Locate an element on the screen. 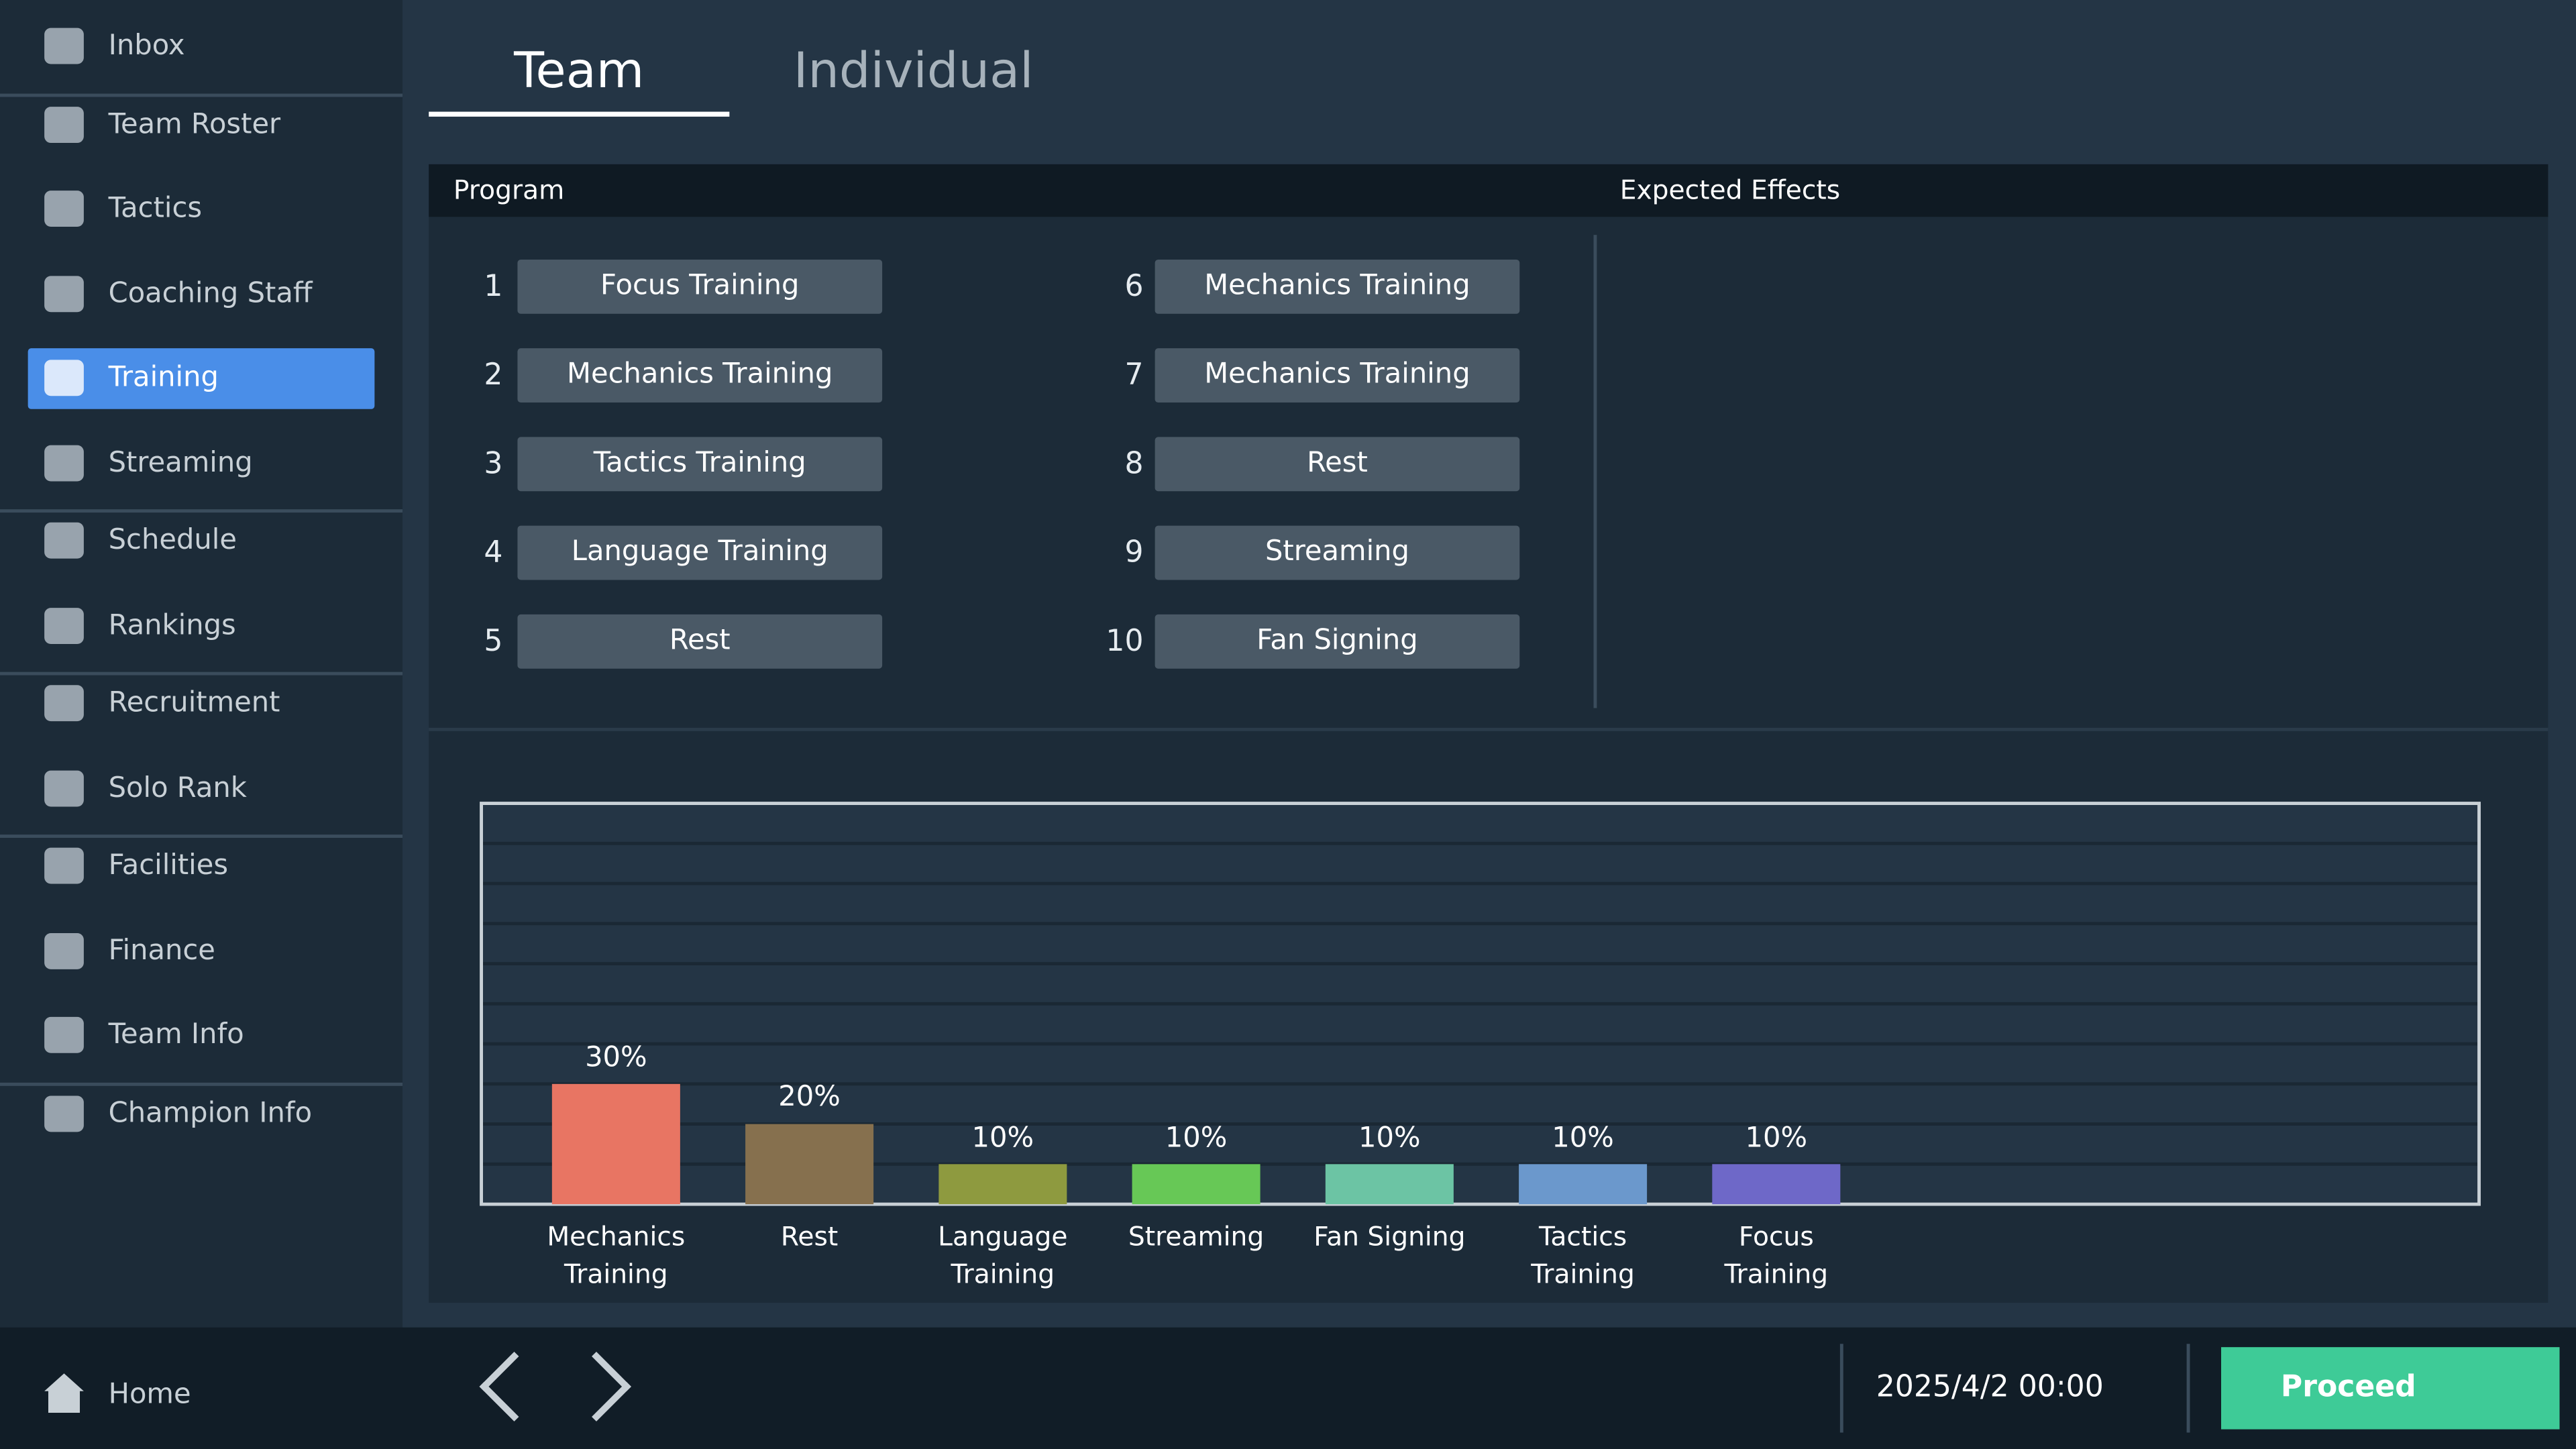 Image resolution: width=2576 pixels, height=1449 pixels. x-tick-label: Fan Signing is located at coordinates (1389, 1236).